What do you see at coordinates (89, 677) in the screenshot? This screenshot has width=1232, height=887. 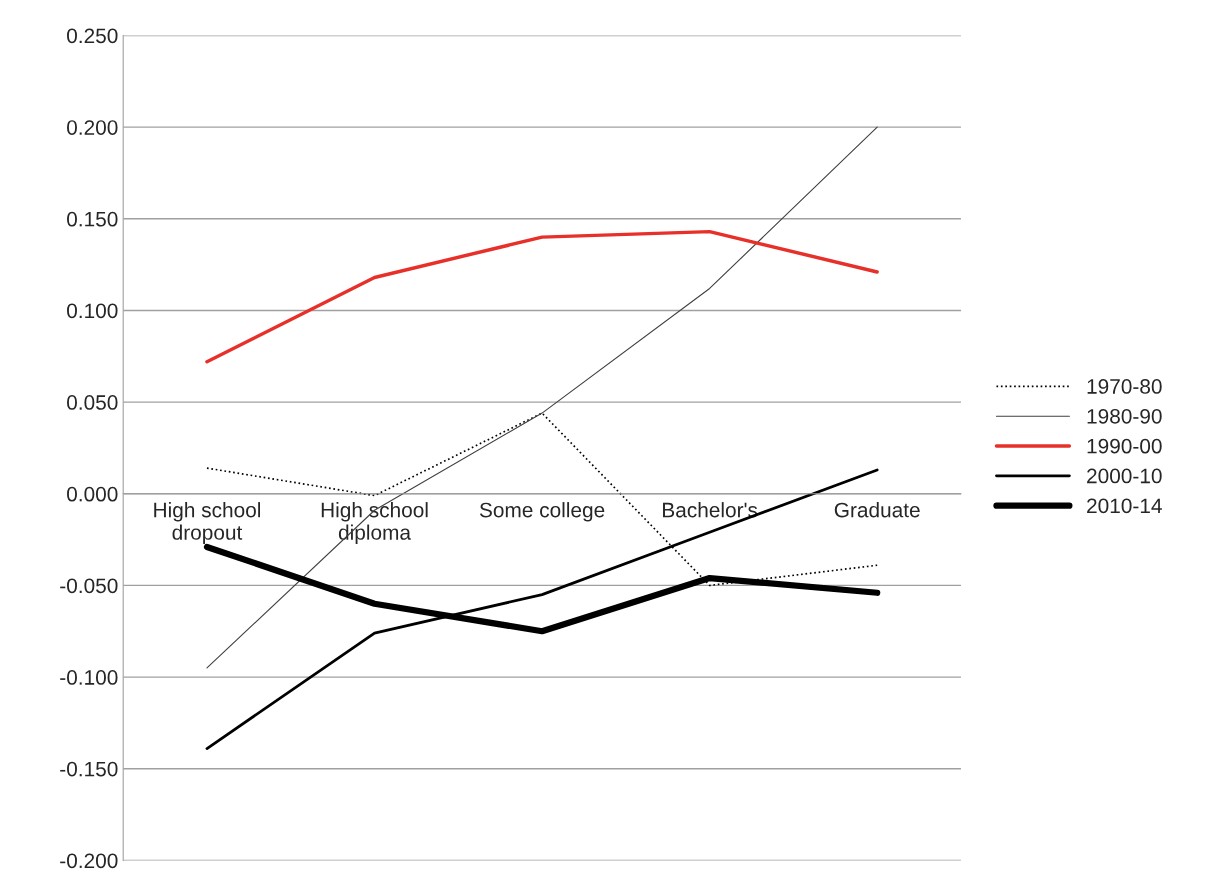 I see `y-tick-label: -0.100` at bounding box center [89, 677].